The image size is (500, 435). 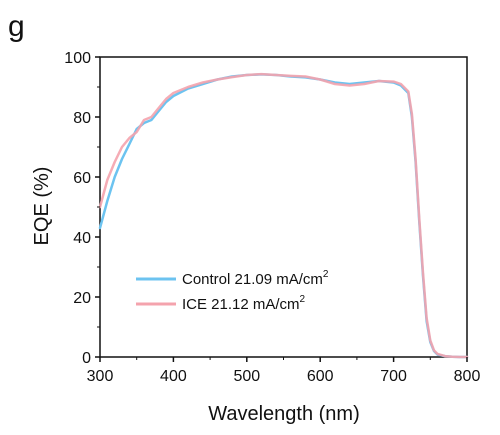 What do you see at coordinates (82, 118) in the screenshot?
I see `y-tick-label: 80` at bounding box center [82, 118].